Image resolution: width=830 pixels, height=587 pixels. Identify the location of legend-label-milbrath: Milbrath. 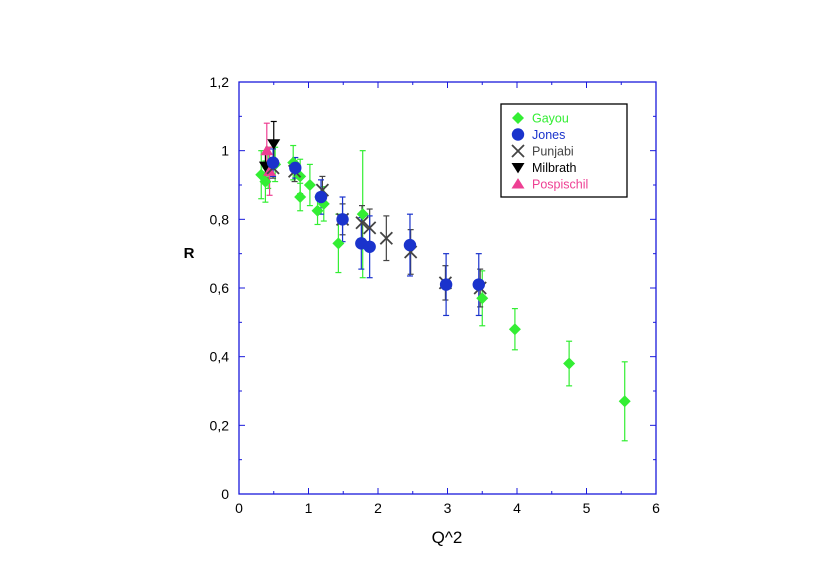
(554, 168).